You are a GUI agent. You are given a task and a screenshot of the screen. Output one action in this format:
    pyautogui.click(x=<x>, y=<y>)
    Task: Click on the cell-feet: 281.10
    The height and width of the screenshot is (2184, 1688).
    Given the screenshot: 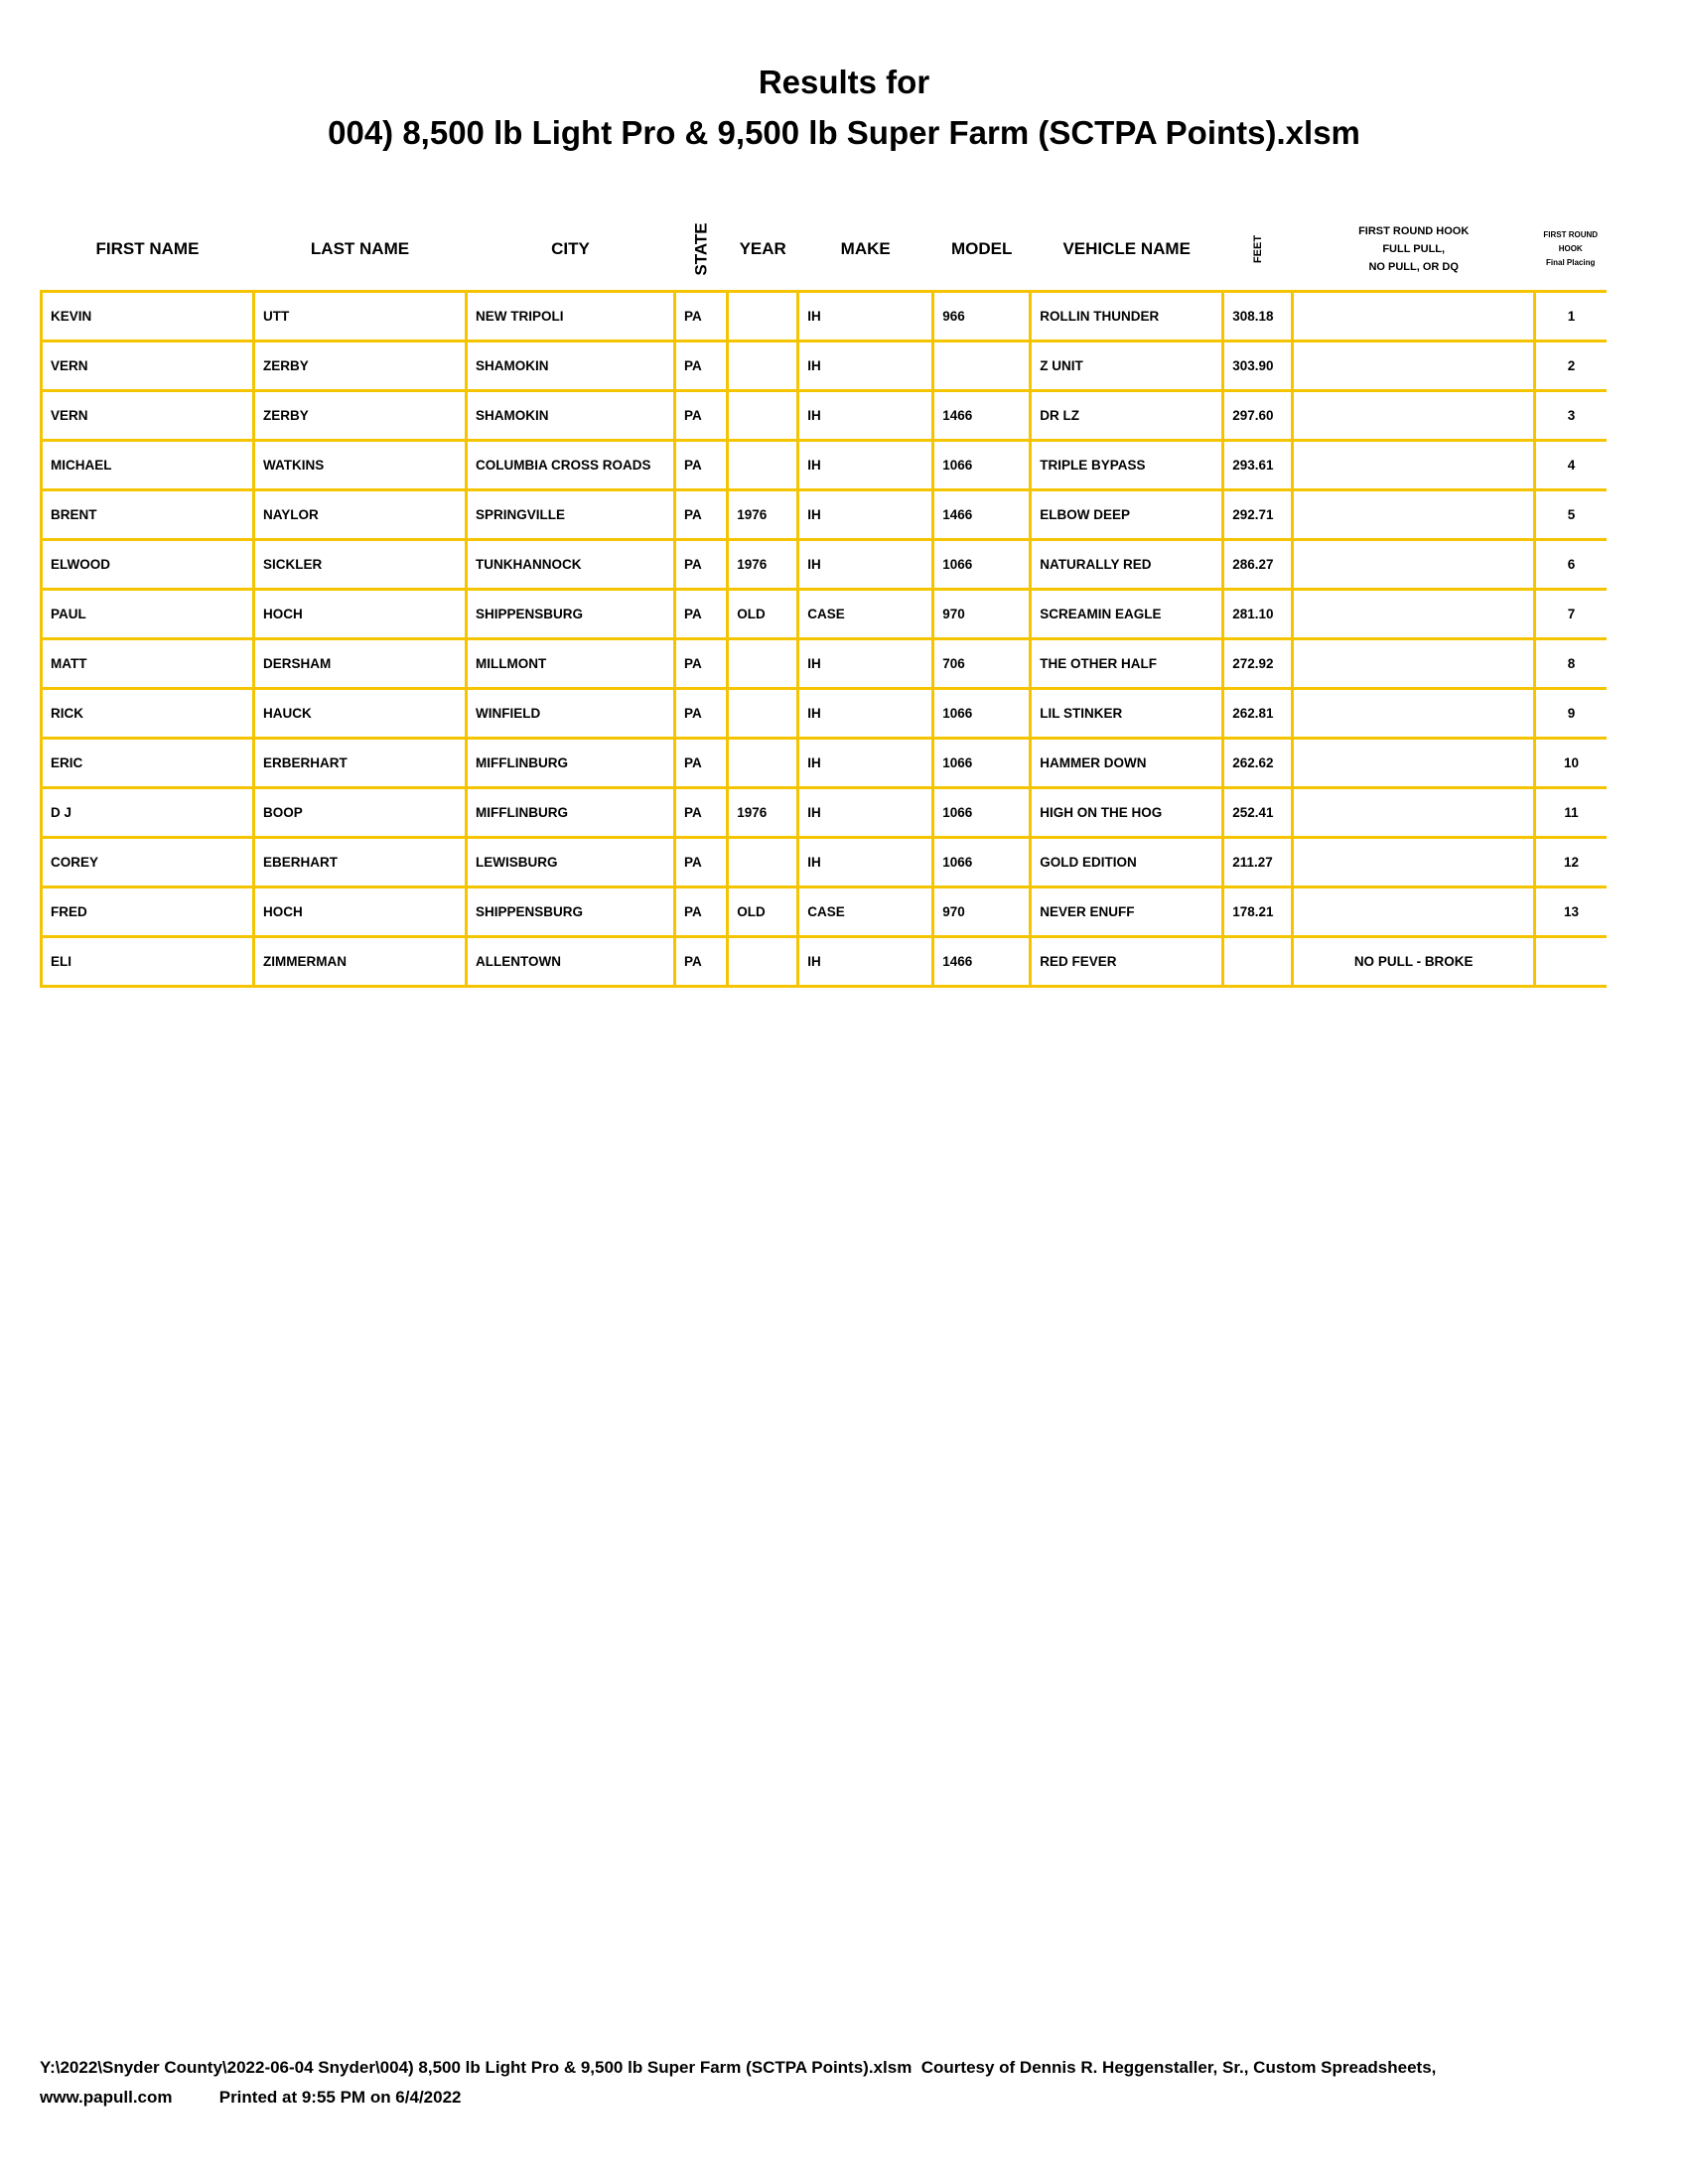 What is the action you would take?
    pyautogui.click(x=1258, y=614)
    